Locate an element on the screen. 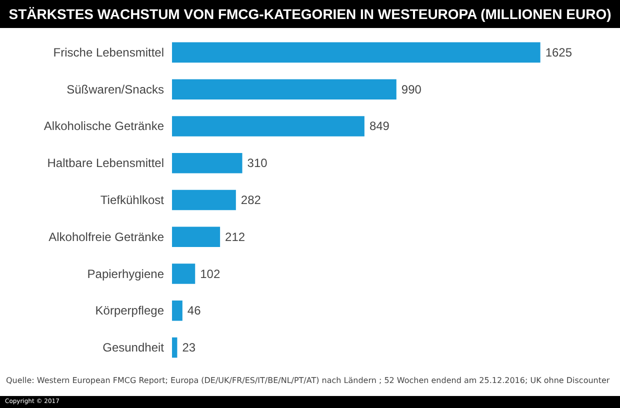 This screenshot has width=620, height=408. data-label: 1625 is located at coordinates (558, 52).